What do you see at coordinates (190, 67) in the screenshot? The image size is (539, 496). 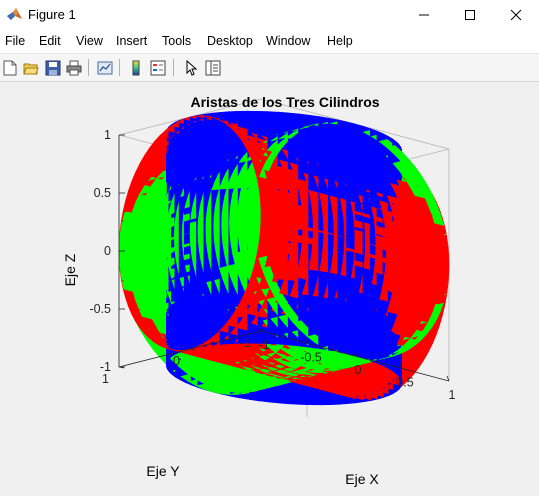 I see `pointer-button` at bounding box center [190, 67].